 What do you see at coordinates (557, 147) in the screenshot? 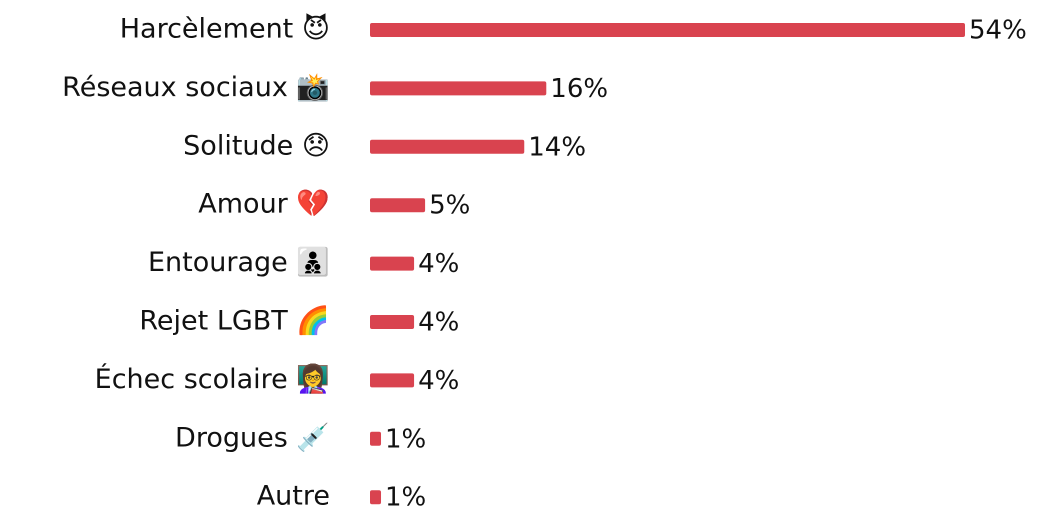
I see `value-label: 14%` at bounding box center [557, 147].